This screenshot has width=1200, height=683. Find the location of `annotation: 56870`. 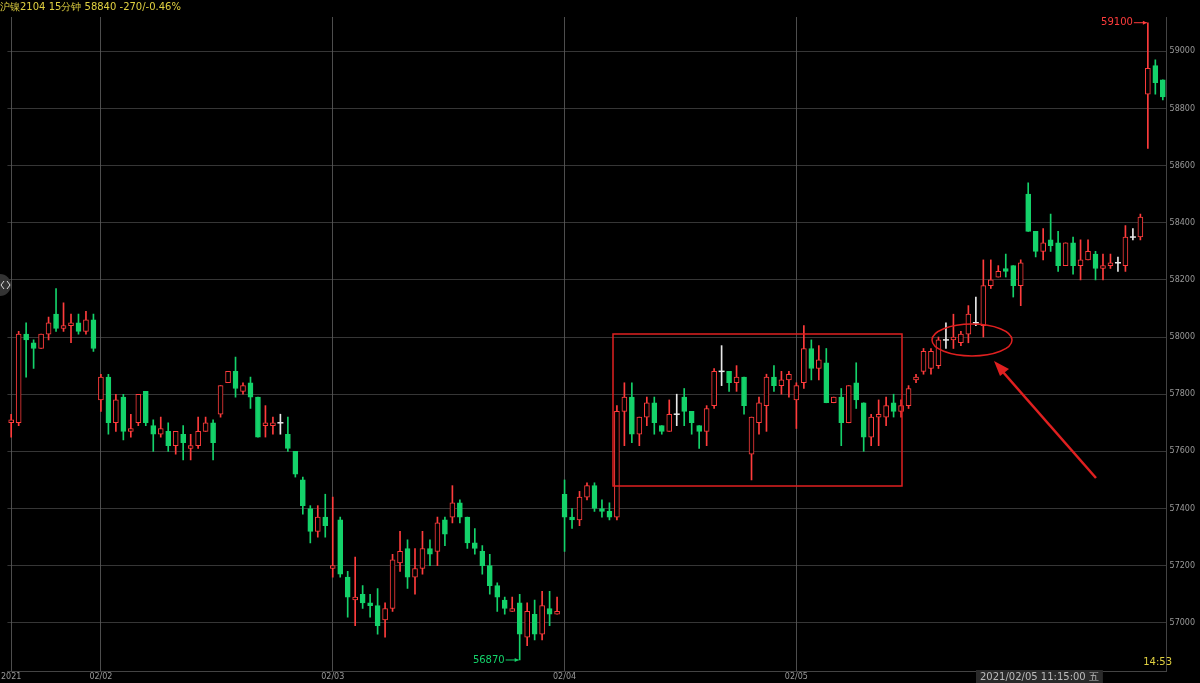

annotation: 56870 is located at coordinates (488, 659).